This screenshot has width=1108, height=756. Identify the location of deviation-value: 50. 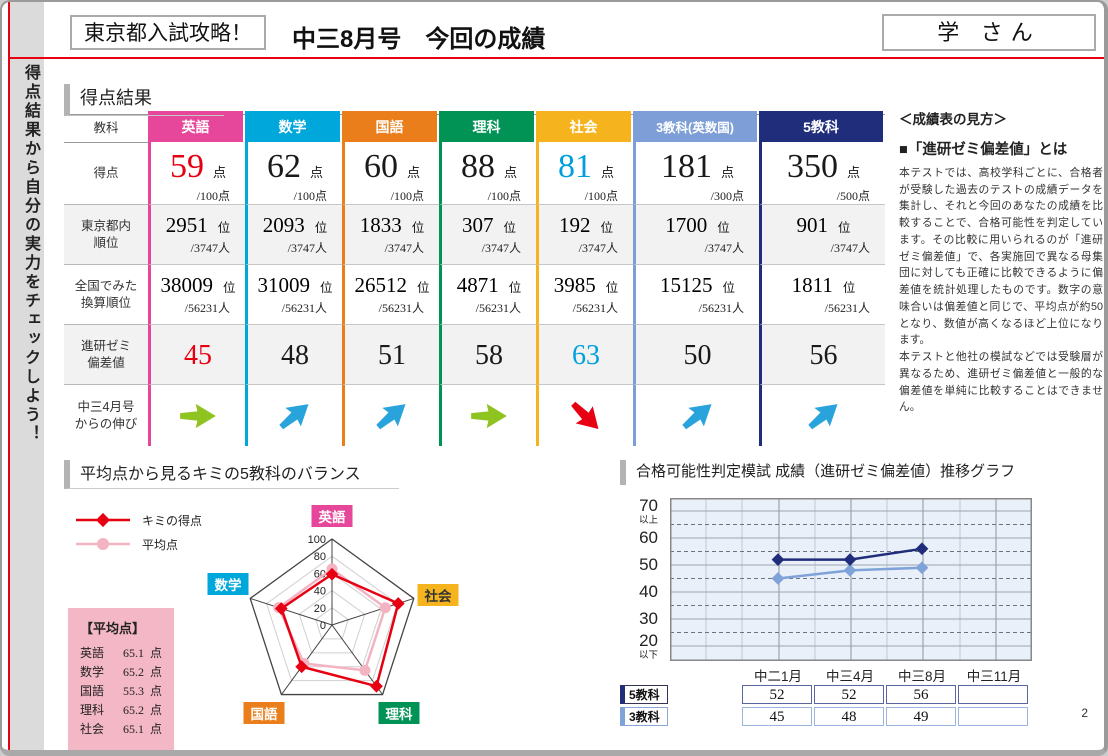
(697, 355).